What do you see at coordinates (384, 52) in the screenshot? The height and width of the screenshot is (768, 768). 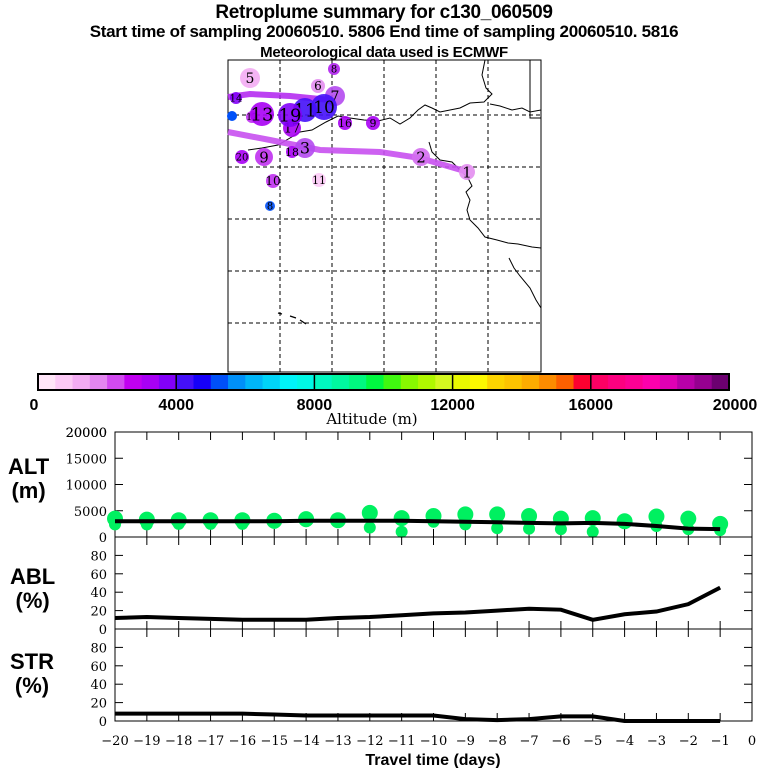 I see `met-data-subtitle: Meteorological data used is ECMWF` at bounding box center [384, 52].